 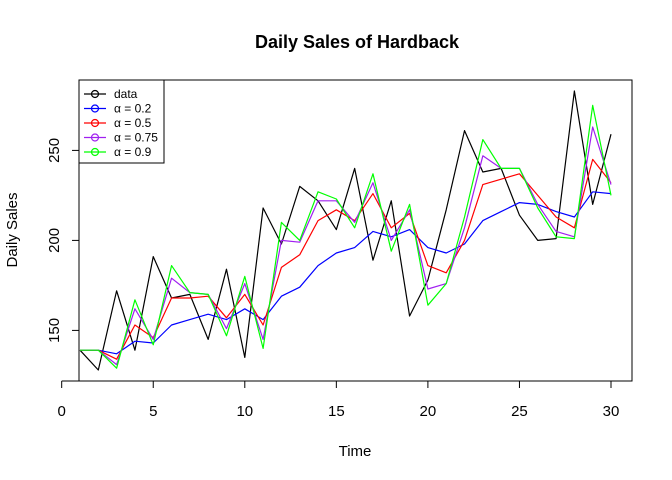 What do you see at coordinates (133, 109) in the screenshot?
I see `legend-label: α = 0.2` at bounding box center [133, 109].